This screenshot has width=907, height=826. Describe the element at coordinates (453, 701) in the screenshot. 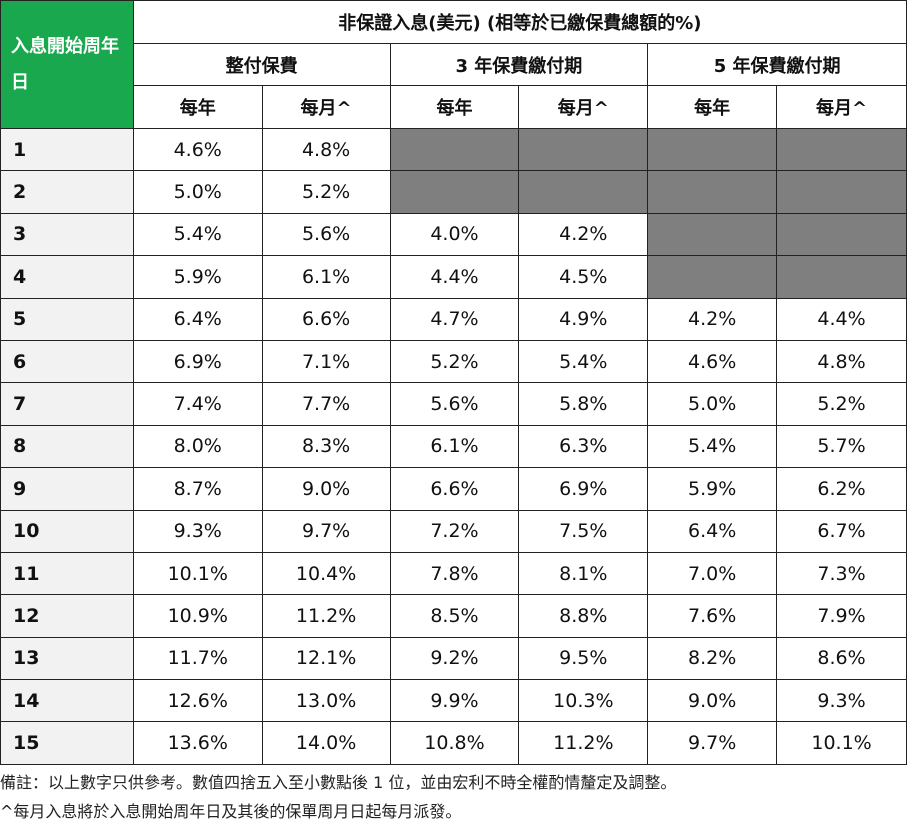

I see `table-row: 14 12.6% 13.0% 9.9% 10.3% 9.0% 9.3%` at that location.